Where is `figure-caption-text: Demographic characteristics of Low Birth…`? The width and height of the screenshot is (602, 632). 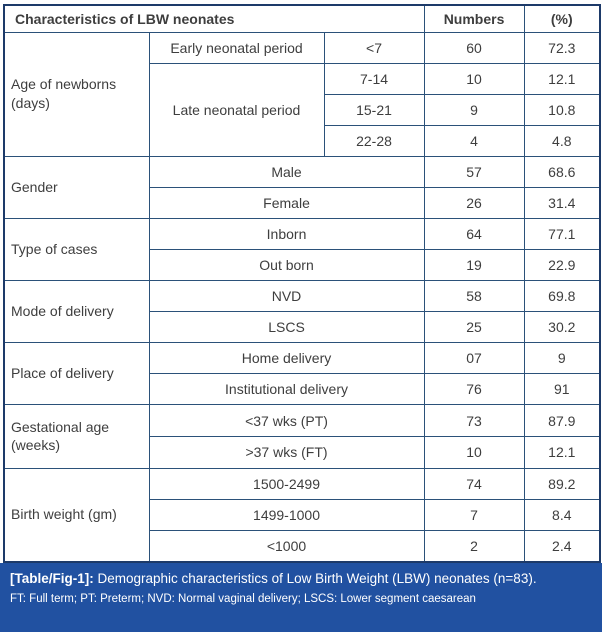
figure-caption-text: Demographic characteristics of Low Birth… is located at coordinates (315, 578).